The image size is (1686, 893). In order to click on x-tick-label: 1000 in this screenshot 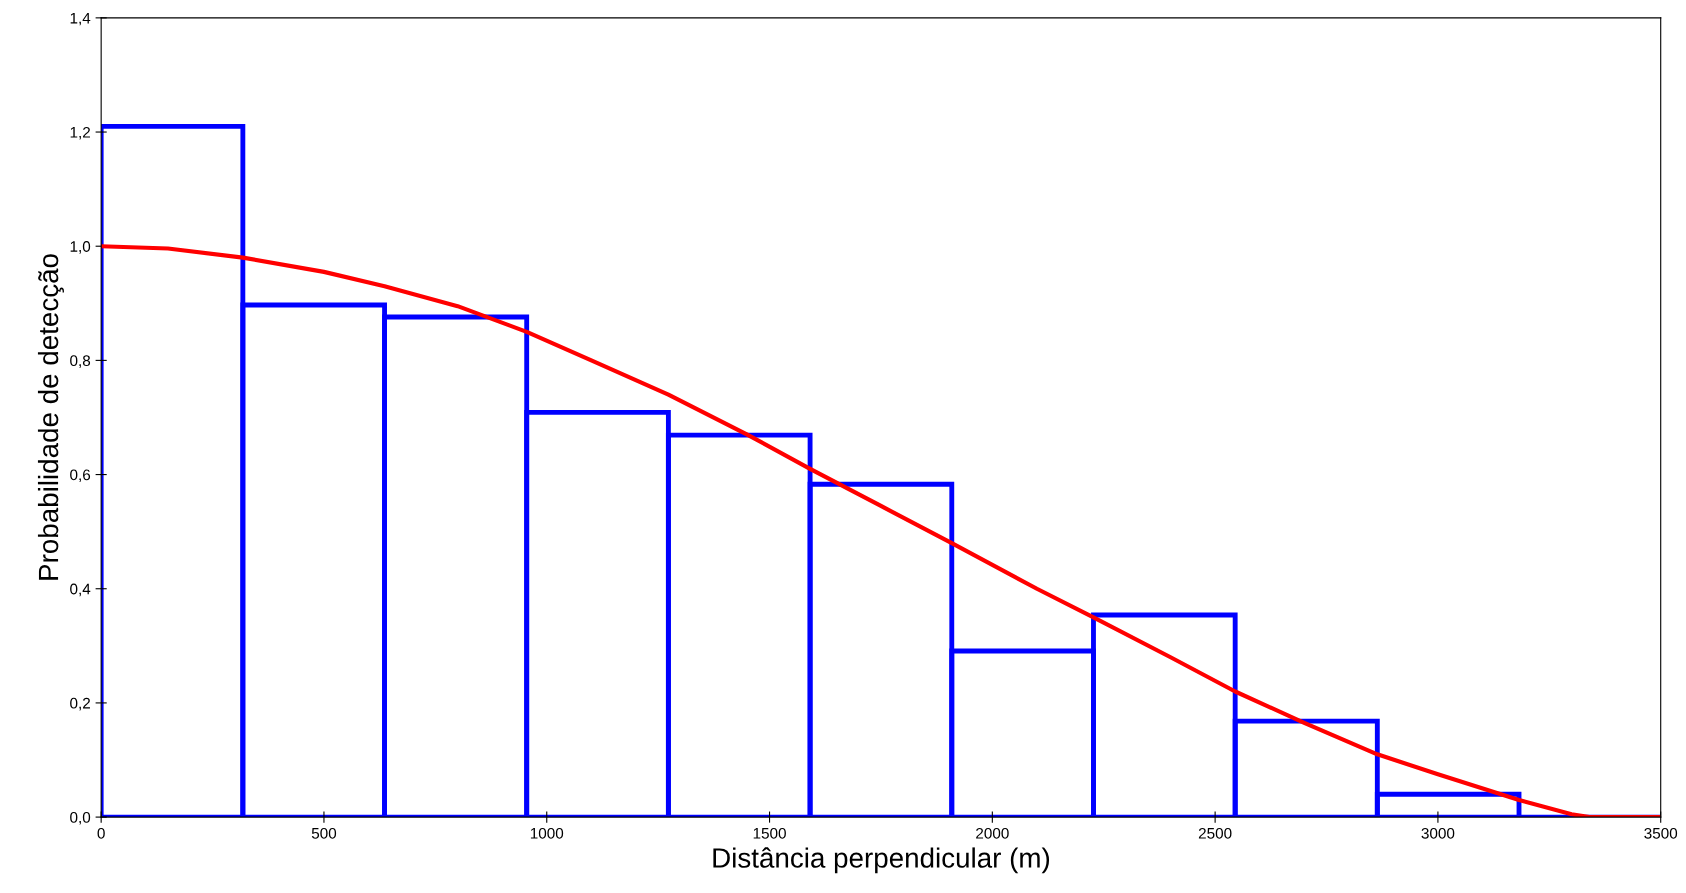, I will do `click(547, 833)`.